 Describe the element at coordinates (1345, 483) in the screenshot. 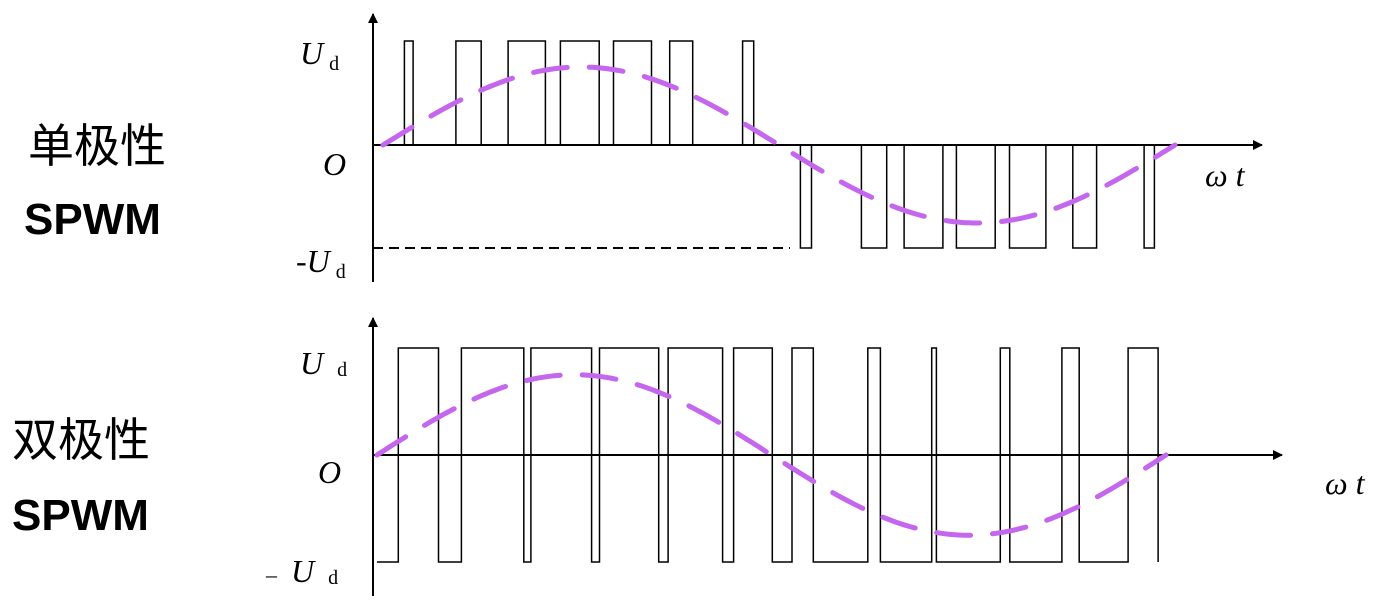

I see `bipolar-omega-t-label: ω t` at that location.